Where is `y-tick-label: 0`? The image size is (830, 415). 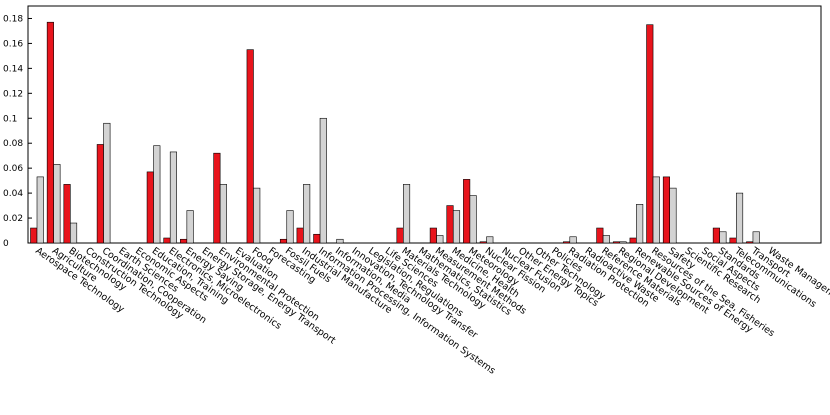 y-tick-label: 0 is located at coordinates (6, 244).